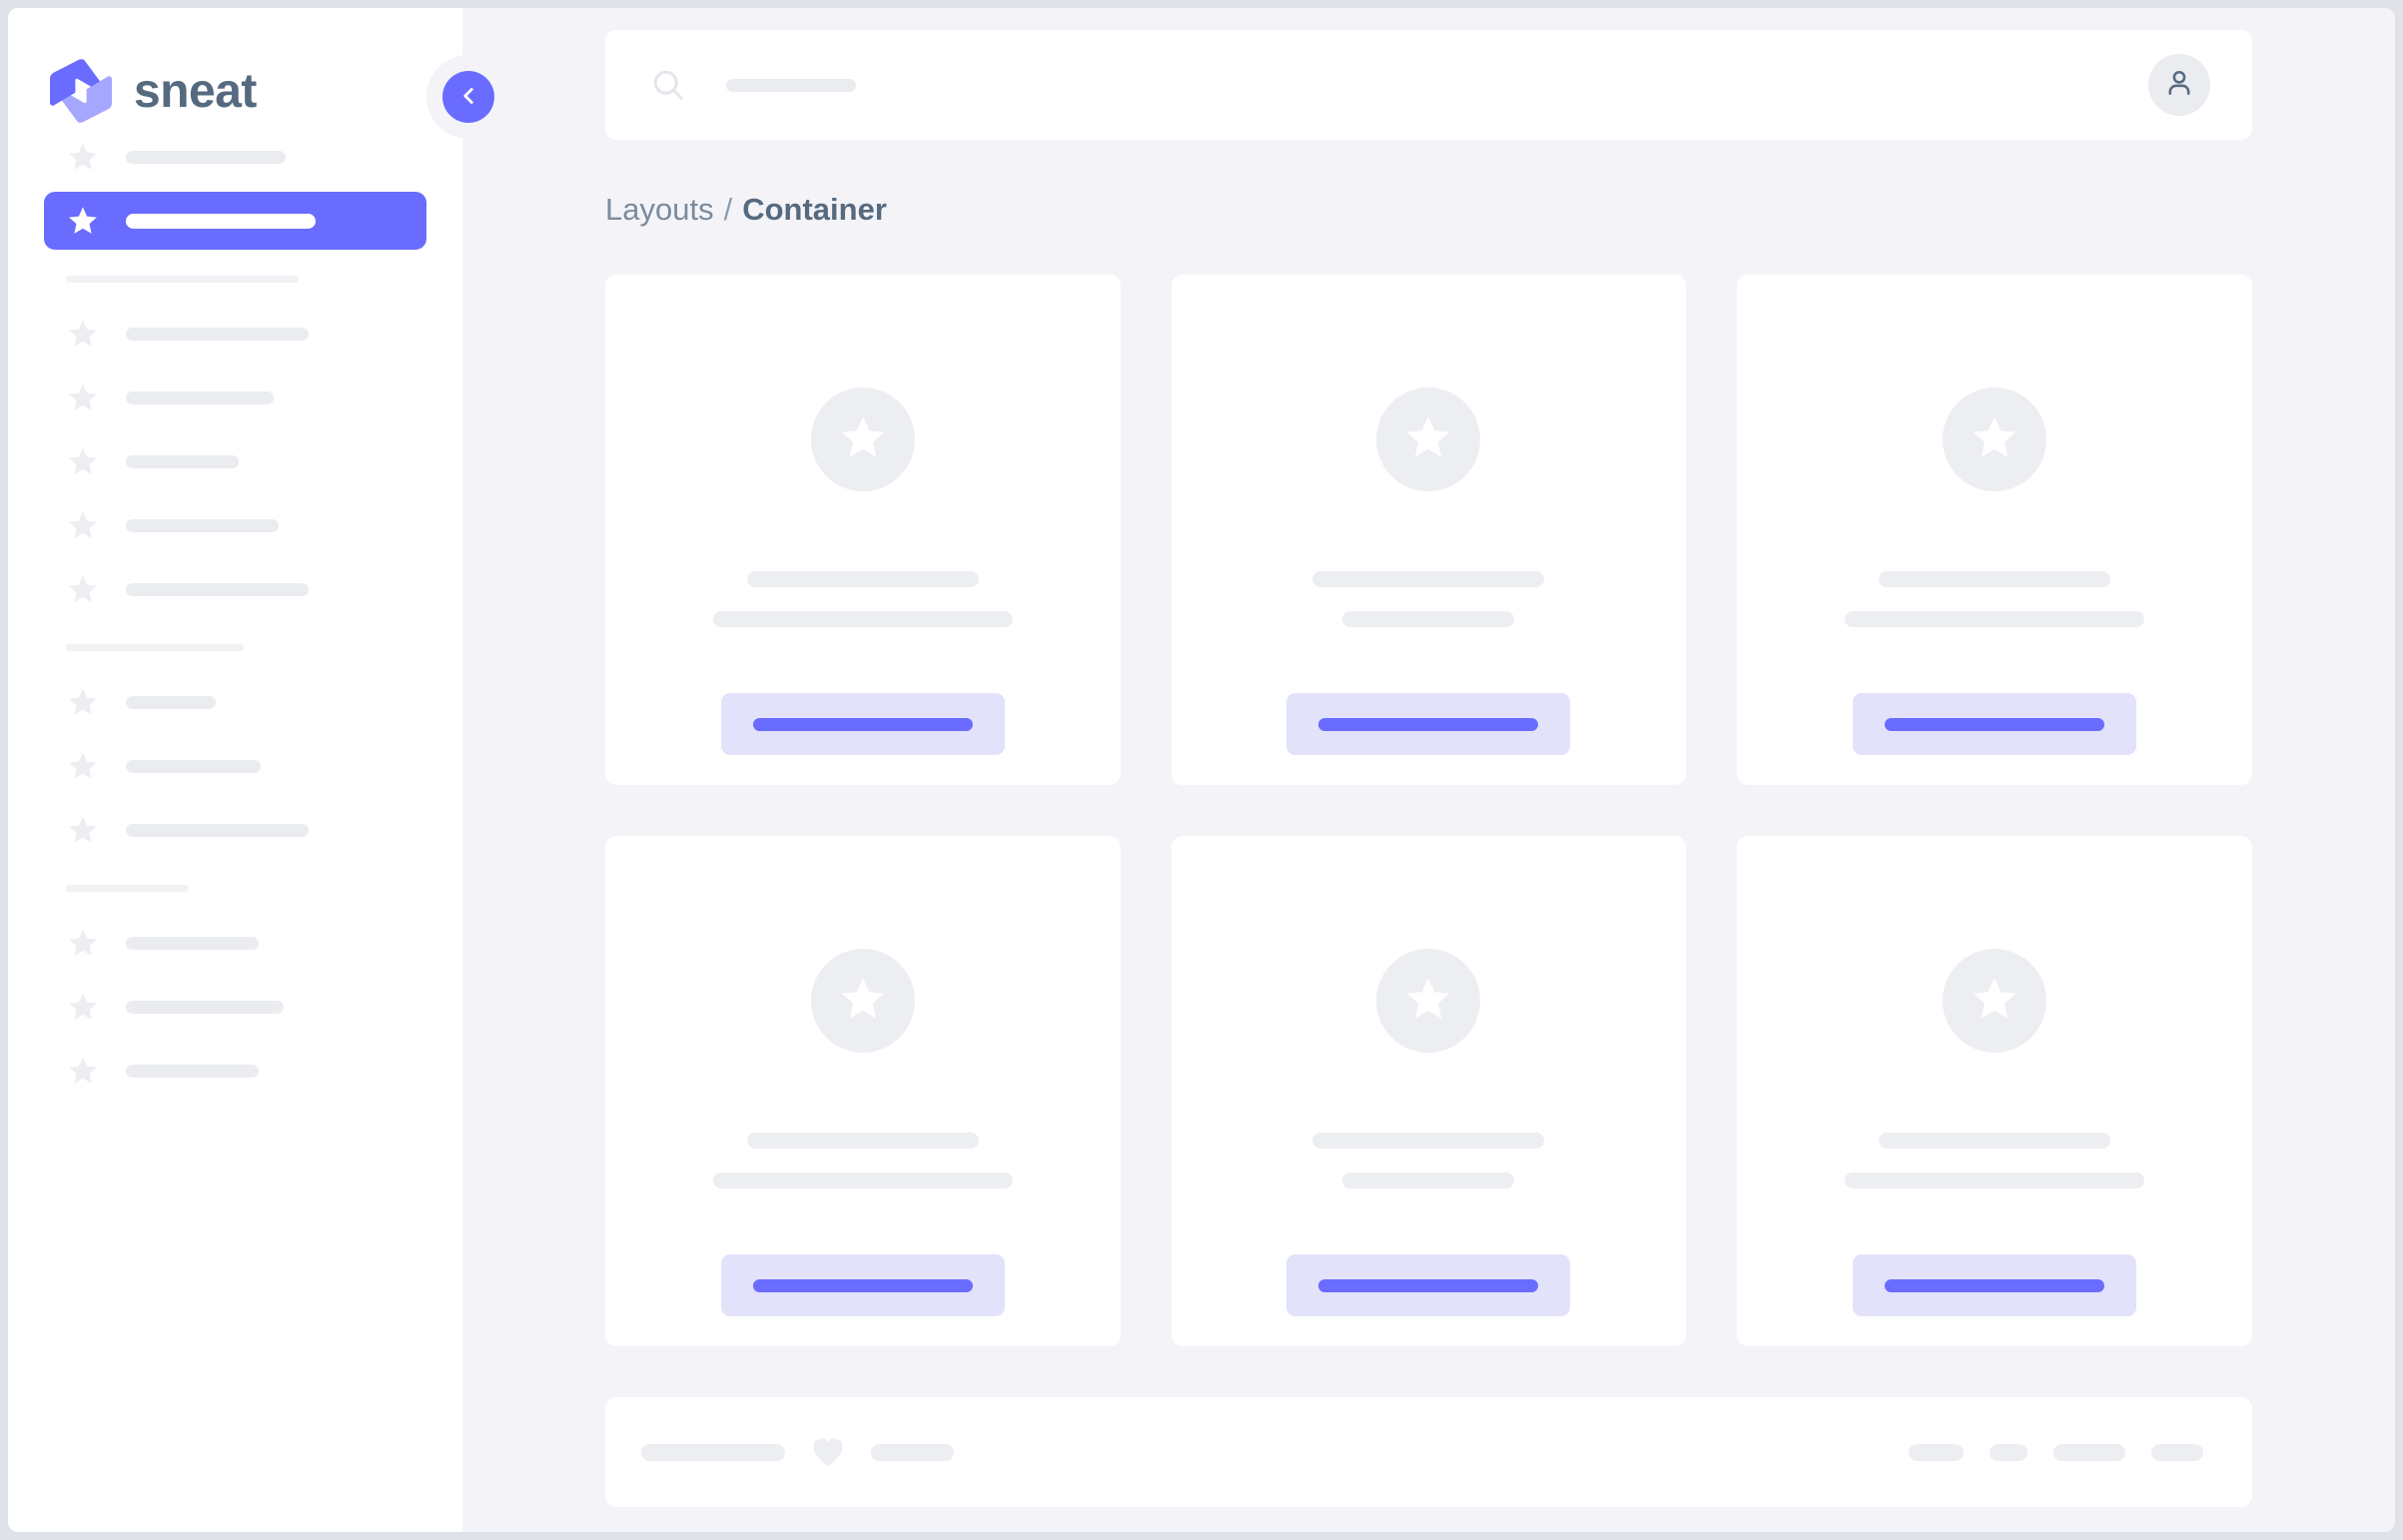 The height and width of the screenshot is (1540, 2403). What do you see at coordinates (713, 1452) in the screenshot?
I see `footer-text-skeleton` at bounding box center [713, 1452].